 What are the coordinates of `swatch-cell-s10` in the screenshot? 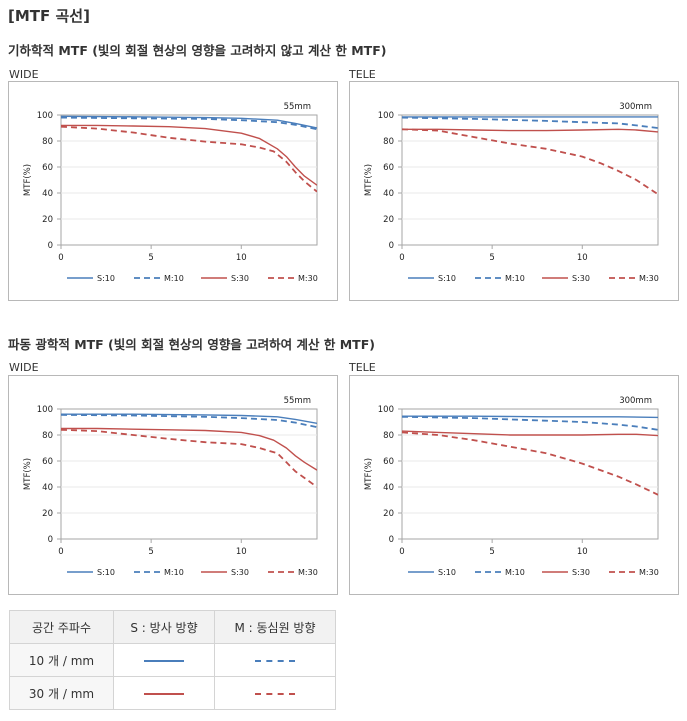 It's located at (164, 660).